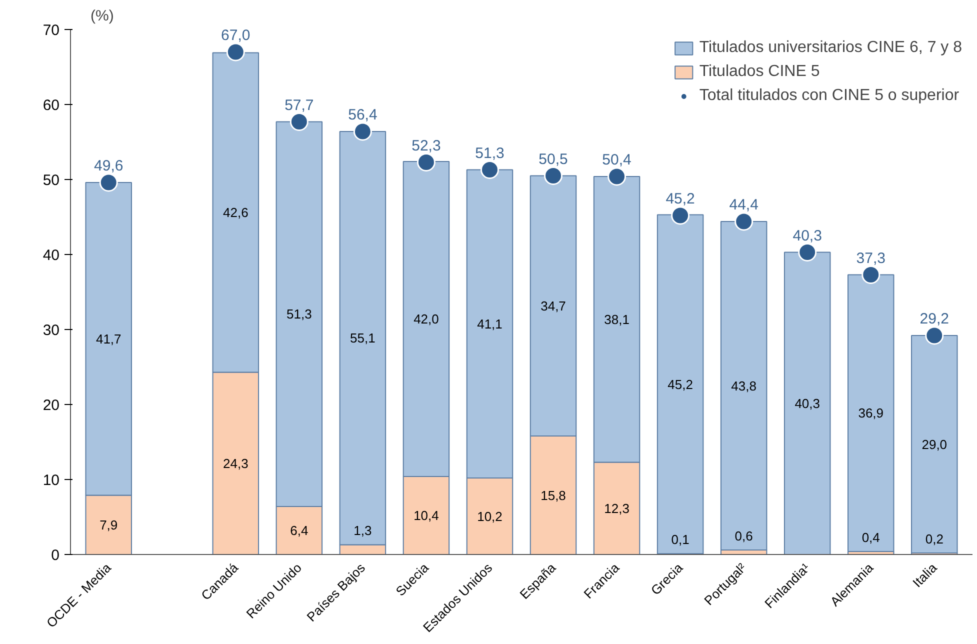 Image resolution: width=977 pixels, height=644 pixels. What do you see at coordinates (553, 495) in the screenshot?
I see `data-label: 15,8` at bounding box center [553, 495].